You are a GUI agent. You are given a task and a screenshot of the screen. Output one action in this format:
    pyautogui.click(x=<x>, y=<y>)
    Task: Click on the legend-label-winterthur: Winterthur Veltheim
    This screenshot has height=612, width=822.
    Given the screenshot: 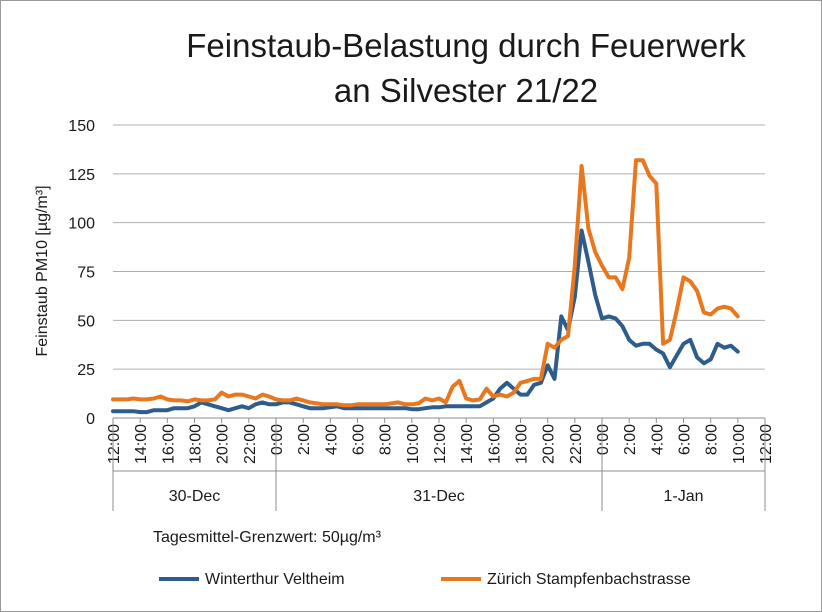 What is the action you would take?
    pyautogui.click(x=275, y=579)
    